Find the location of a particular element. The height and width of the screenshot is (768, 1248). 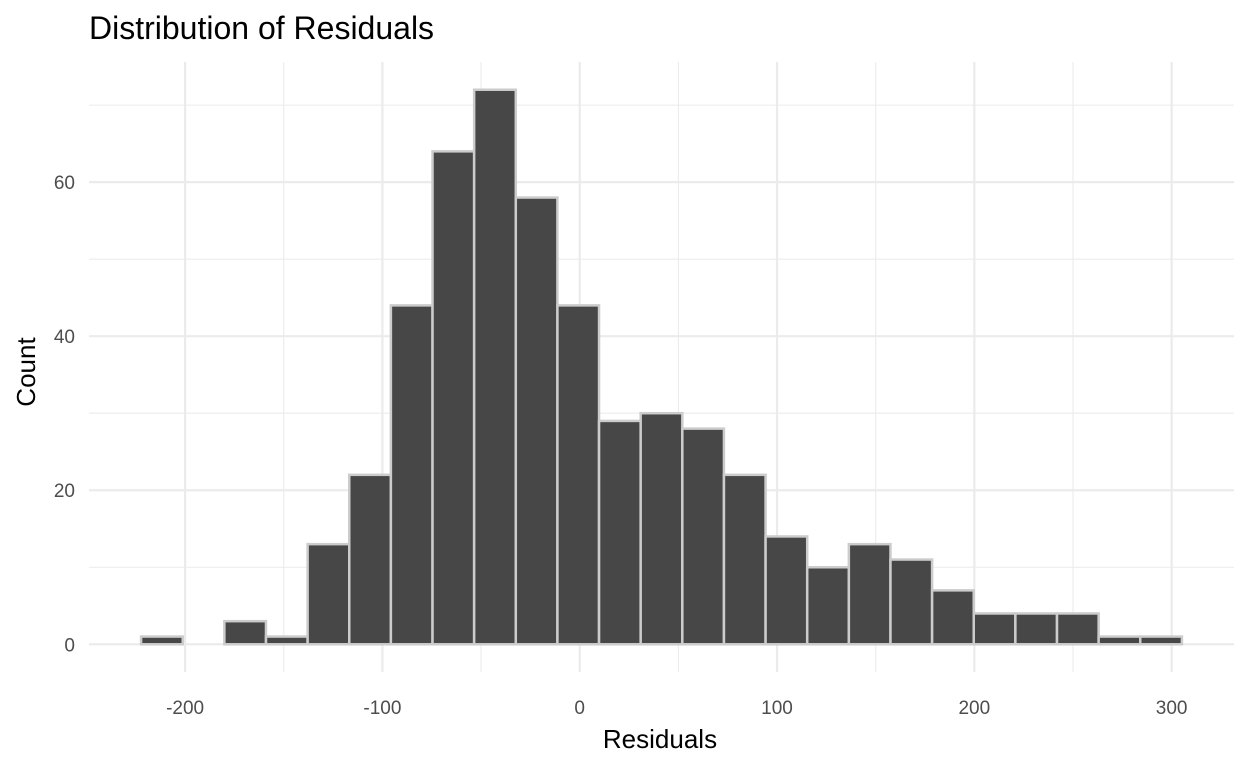

x-tick-label: -100 is located at coordinates (382, 708).